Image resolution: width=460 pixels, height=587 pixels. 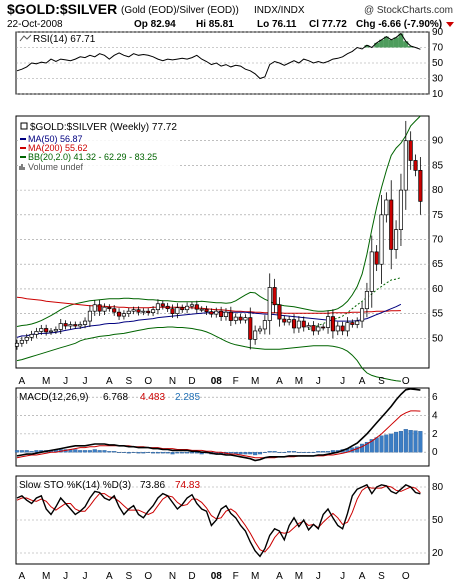 What do you see at coordinates (226, 427) in the screenshot?
I see `macd-panel: 6 4 2 0 MACD(12,26,9) 6.768 4.483 2.285` at bounding box center [226, 427].